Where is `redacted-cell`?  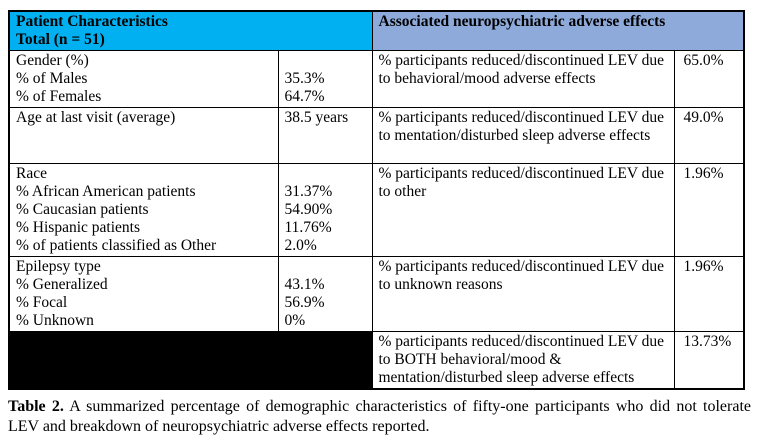 redacted-cell is located at coordinates (190, 360).